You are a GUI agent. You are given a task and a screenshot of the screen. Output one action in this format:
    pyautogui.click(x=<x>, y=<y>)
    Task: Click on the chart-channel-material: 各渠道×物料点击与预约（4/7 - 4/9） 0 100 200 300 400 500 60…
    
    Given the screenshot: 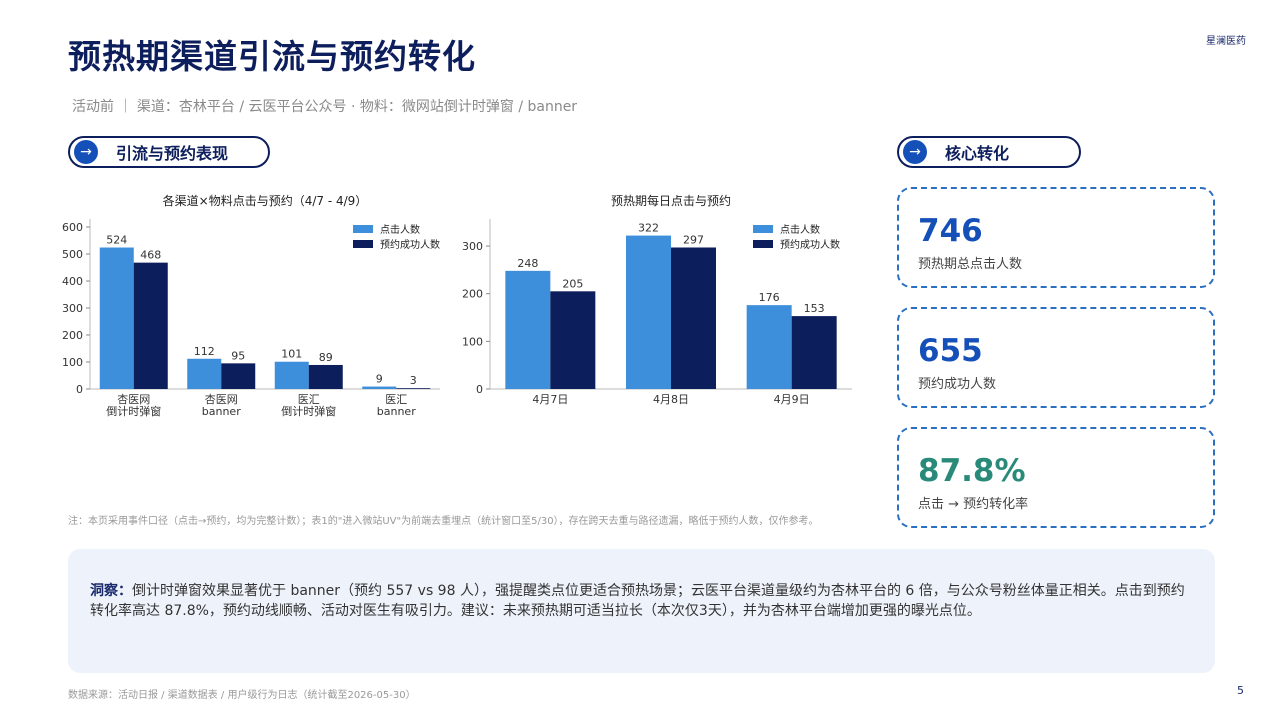 What is the action you would take?
    pyautogui.click(x=251, y=305)
    